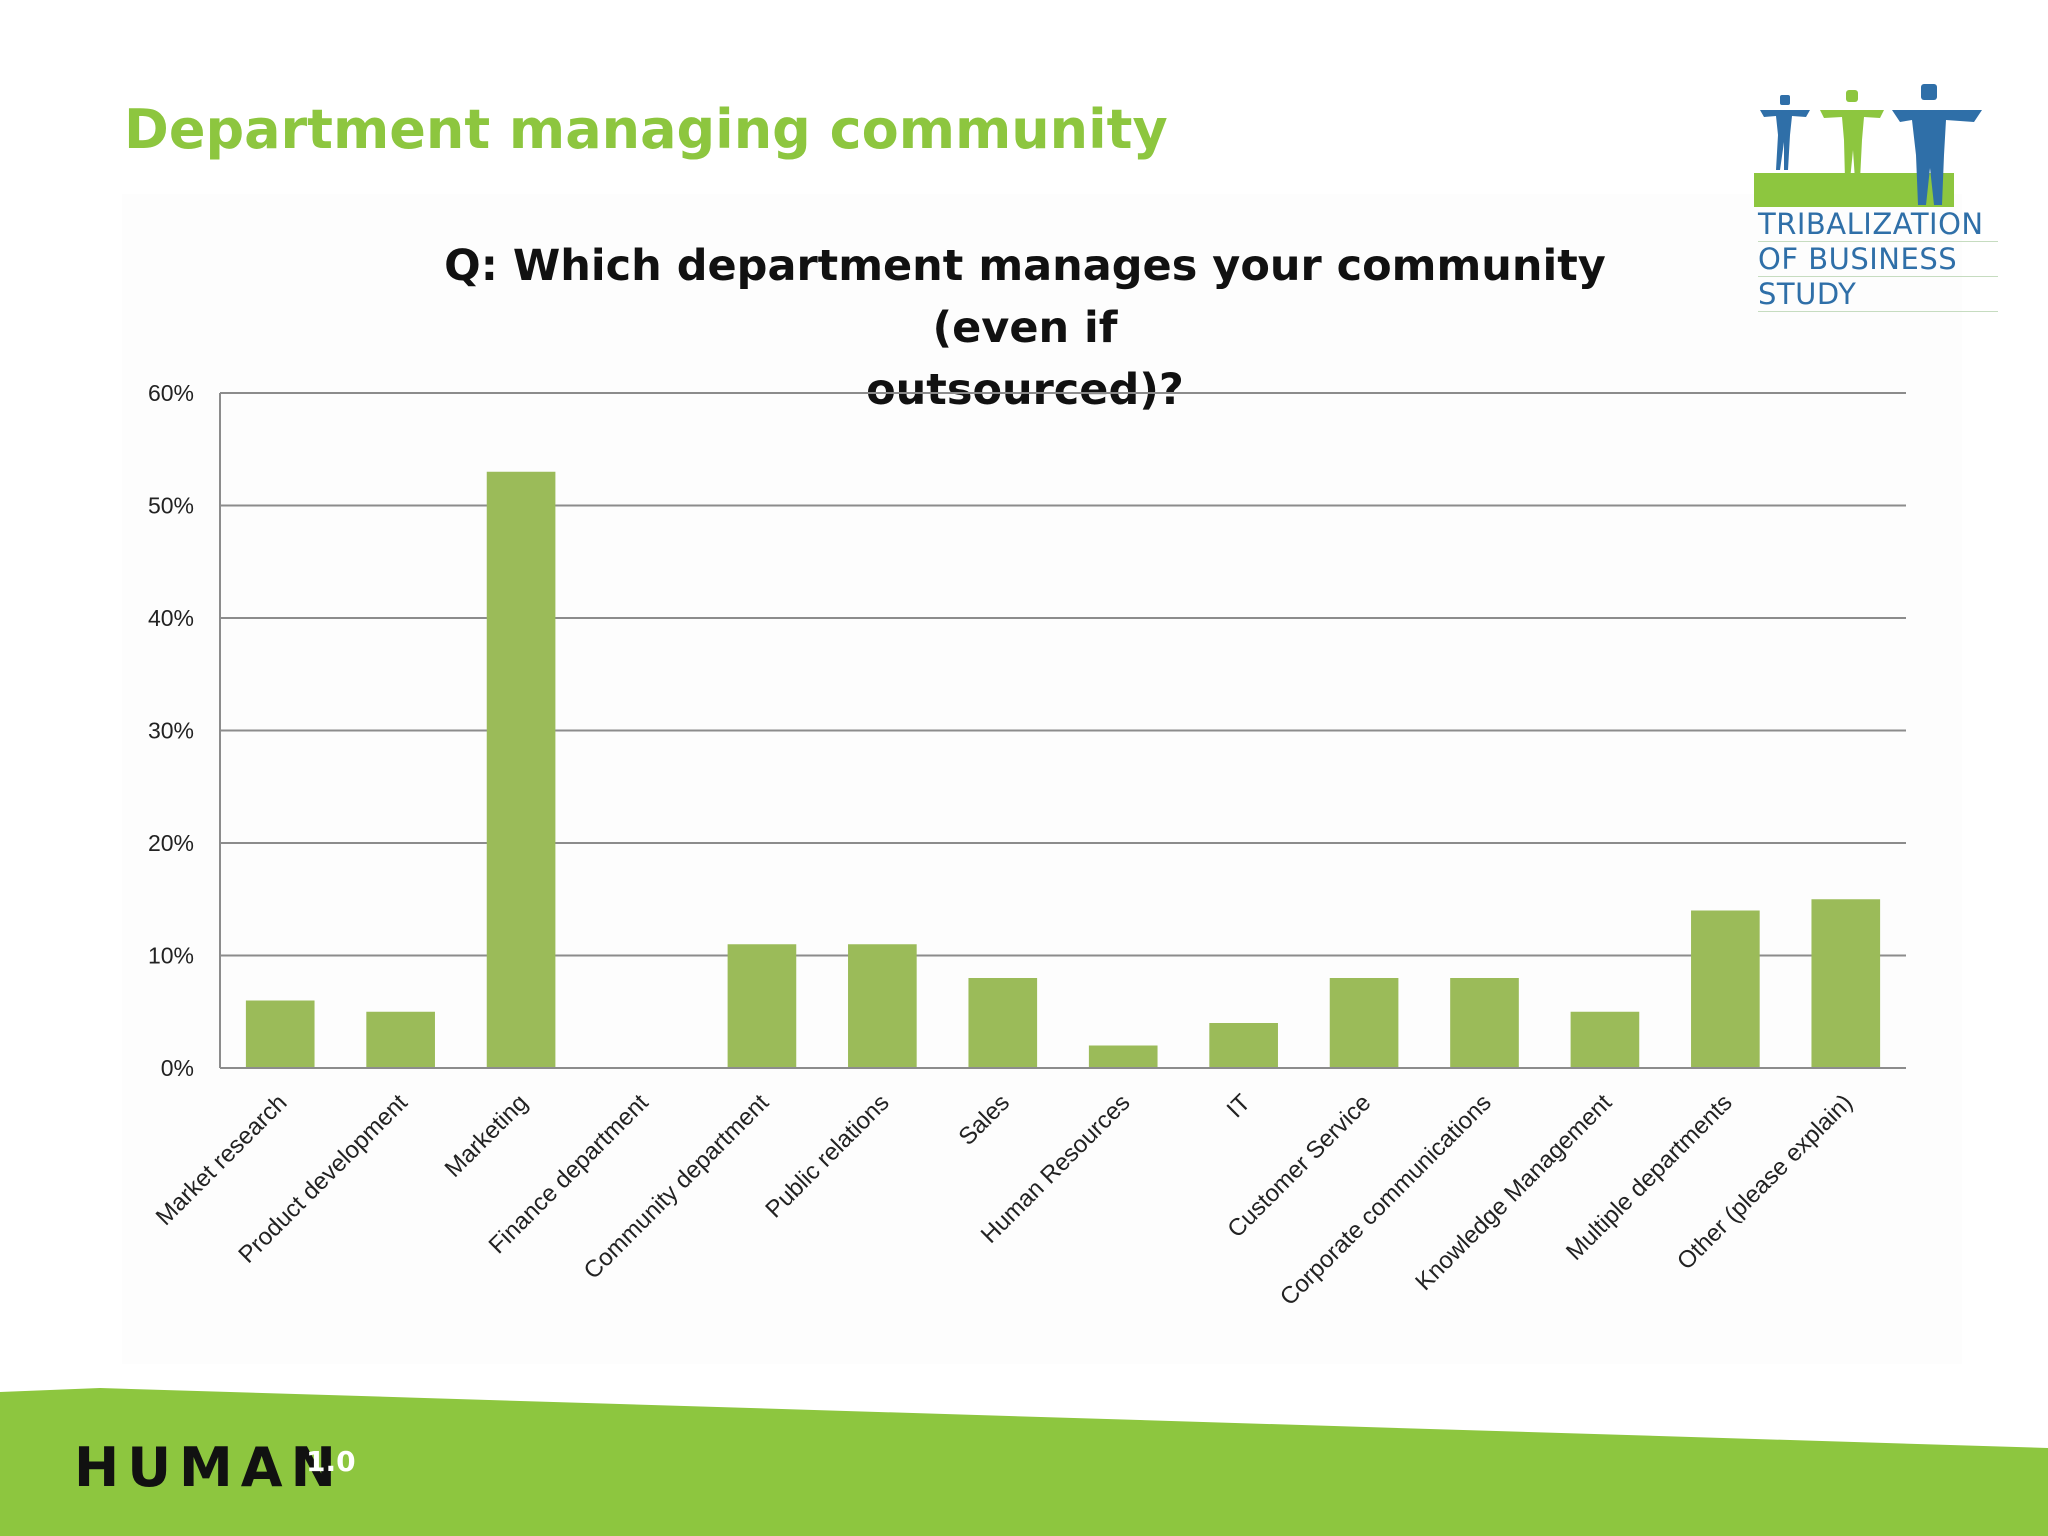 Image resolution: width=2048 pixels, height=1536 pixels. I want to click on x-tick-label: Marketing, so click(487, 1136).